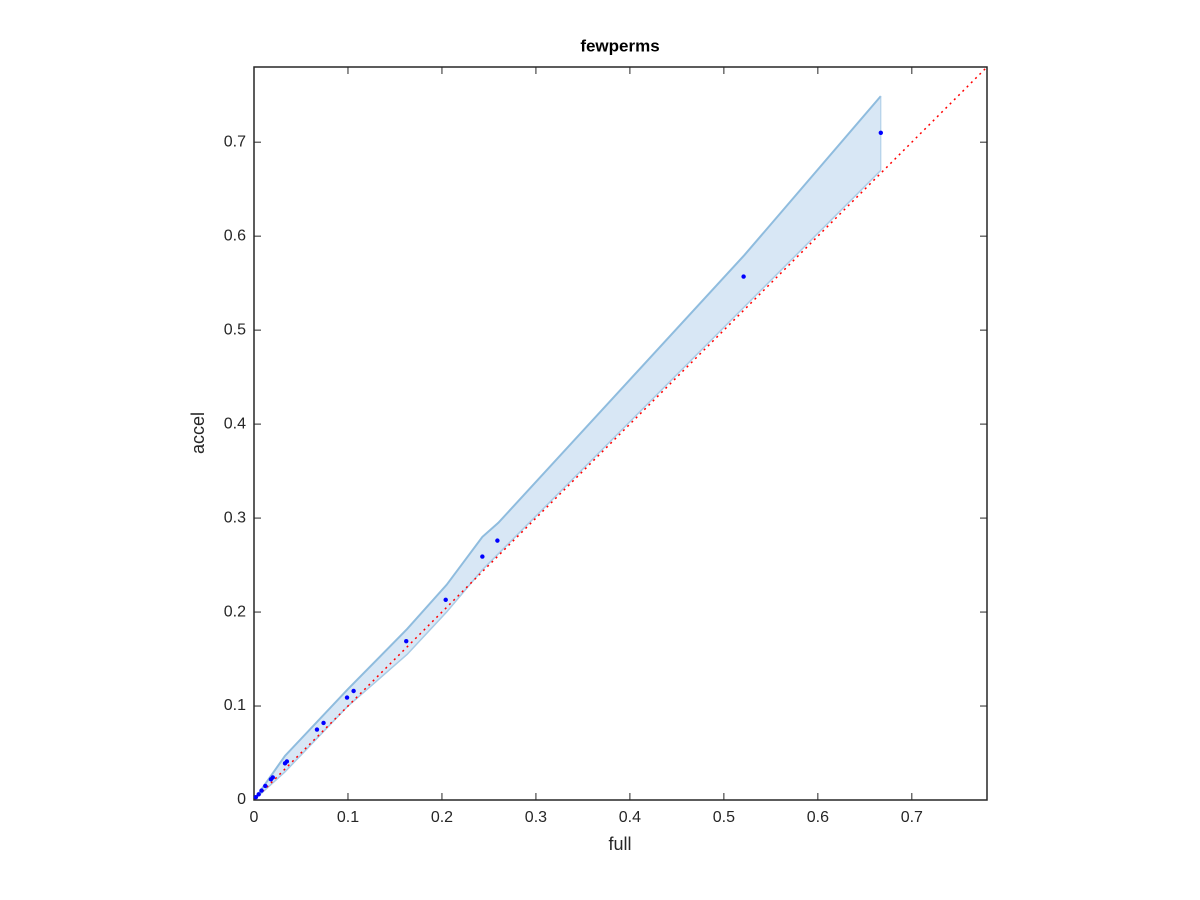 The image size is (1200, 900). What do you see at coordinates (235, 141) in the screenshot?
I see `y-tick-label: 0.7` at bounding box center [235, 141].